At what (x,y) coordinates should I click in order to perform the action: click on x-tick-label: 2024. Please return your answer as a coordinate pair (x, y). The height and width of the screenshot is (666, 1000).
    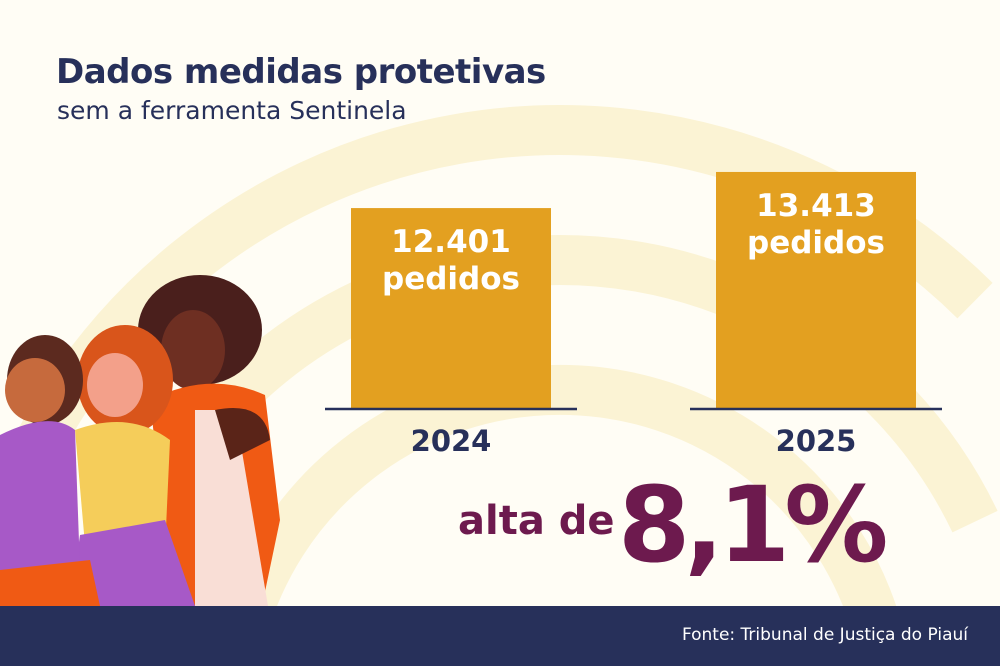
    Looking at the image, I should click on (451, 441).